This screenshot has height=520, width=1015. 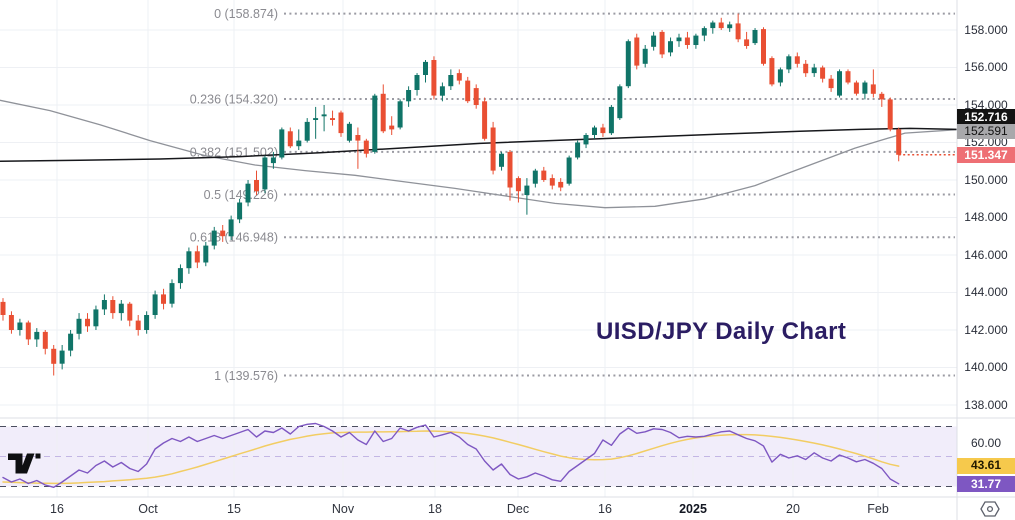 I want to click on time-axis-label: 20, so click(x=793, y=509).